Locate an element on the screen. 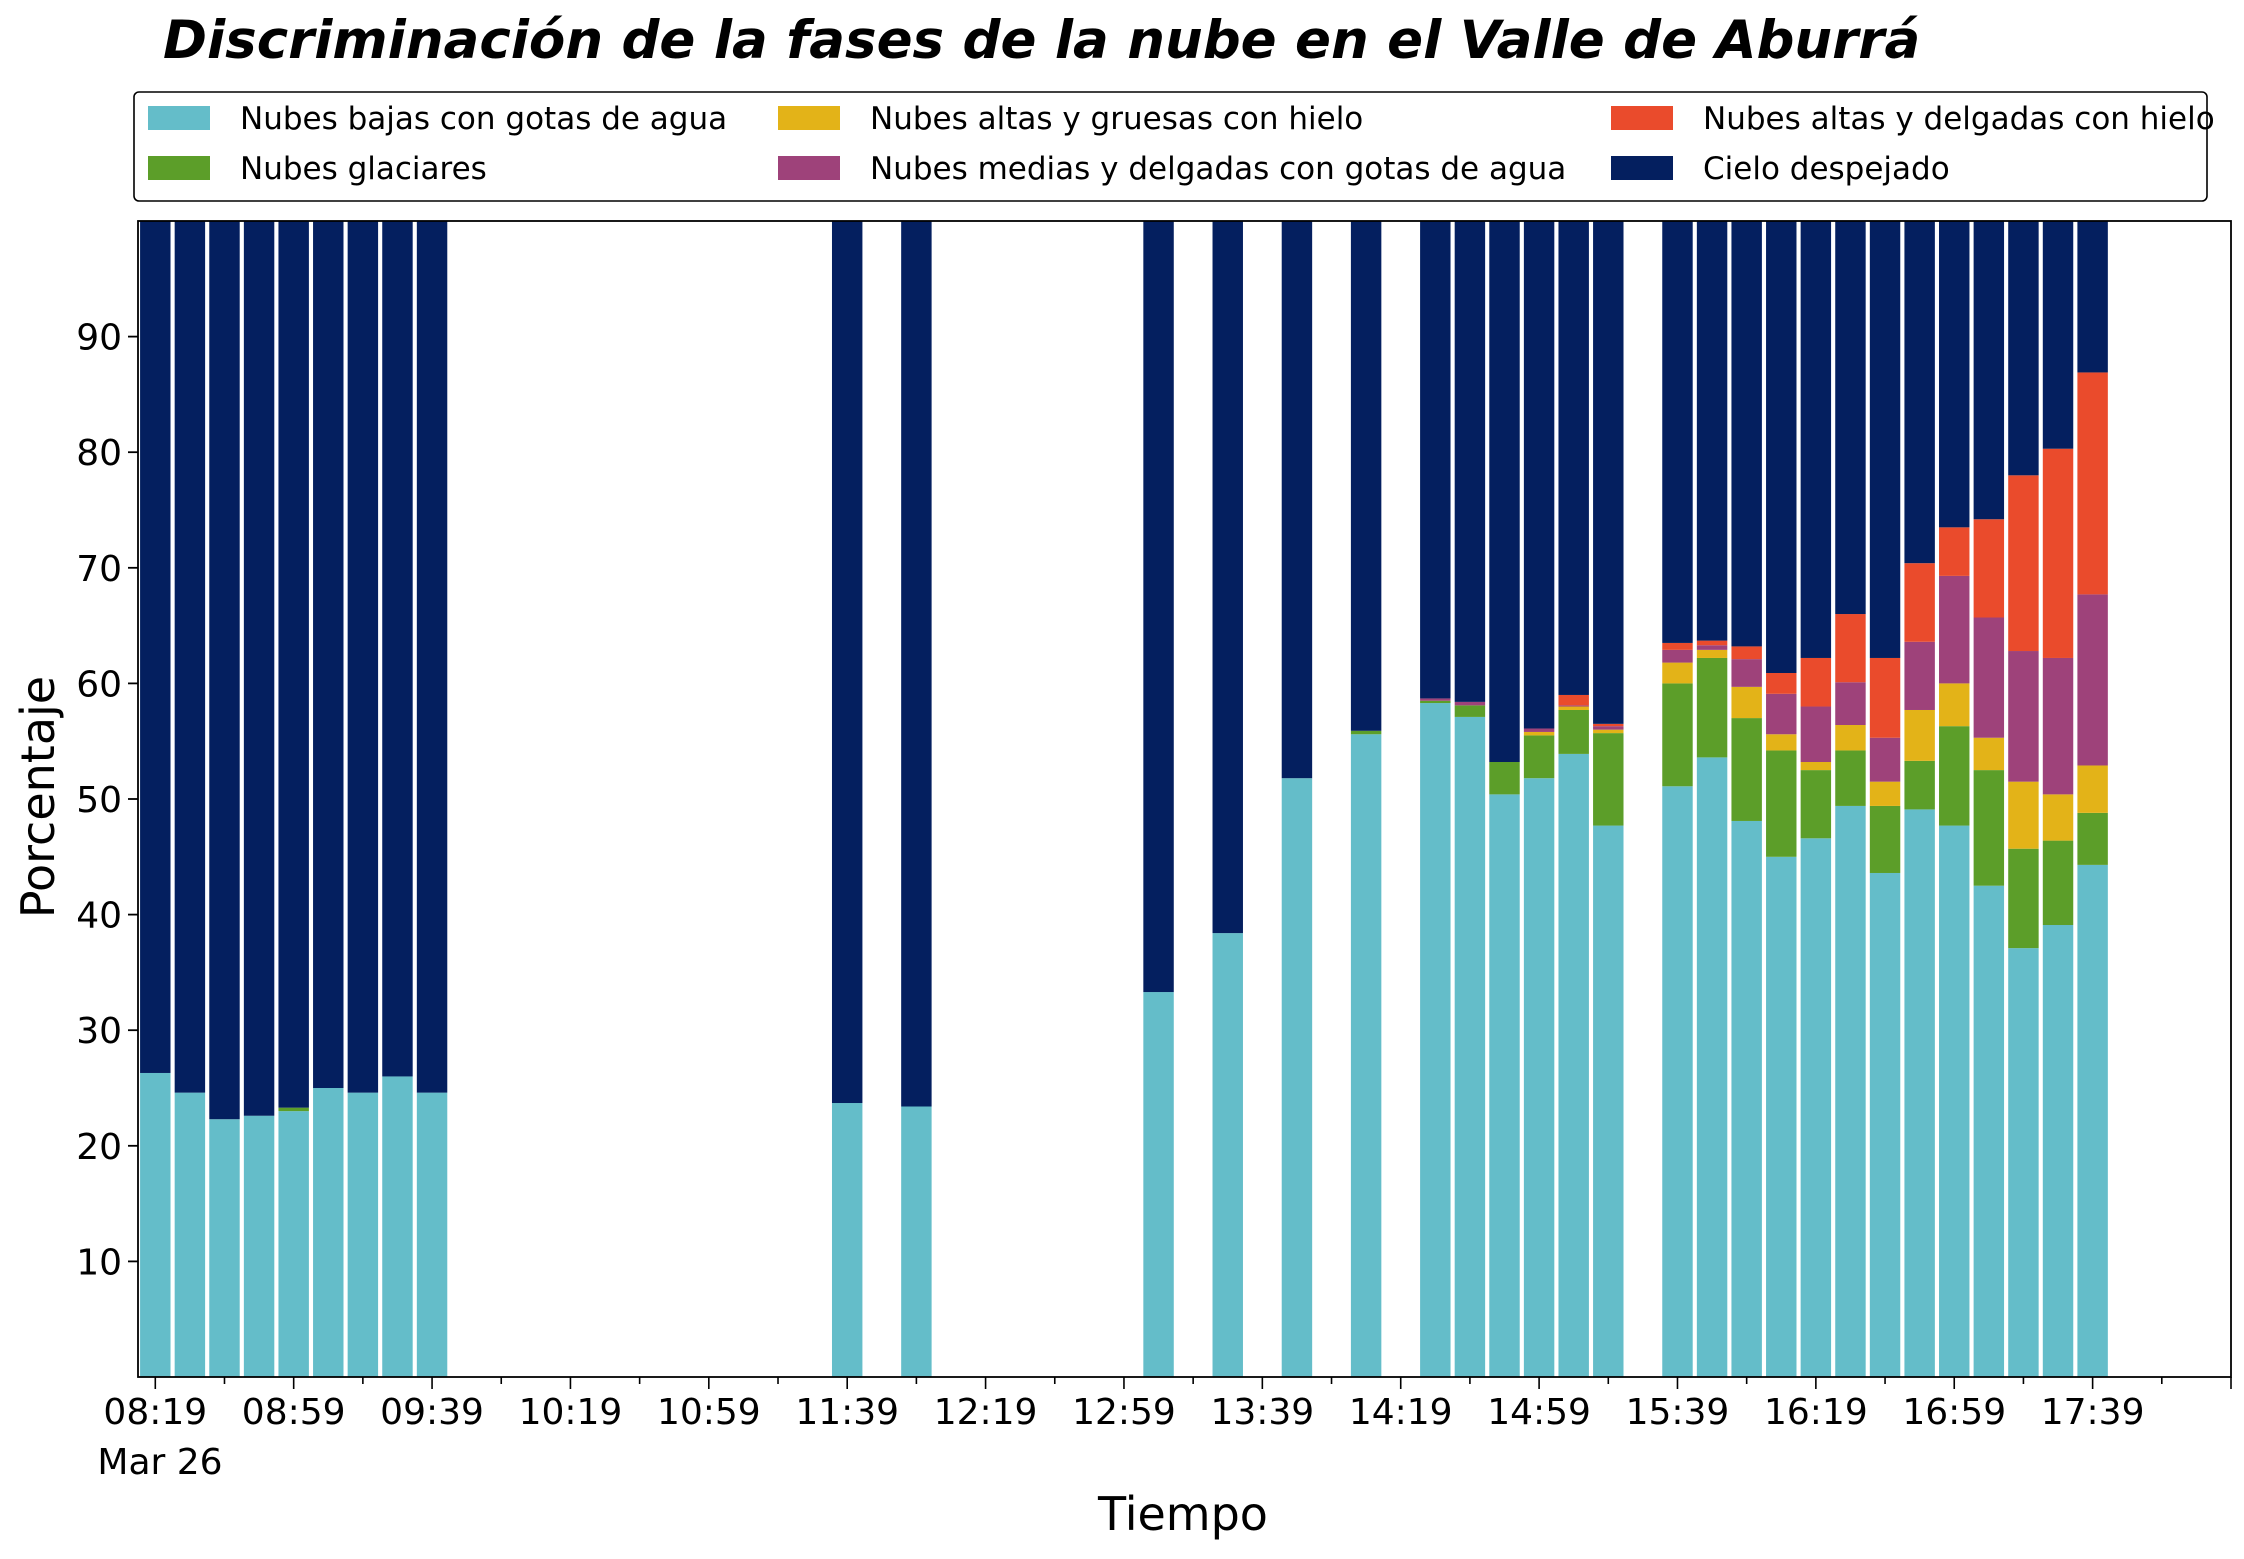 The width and height of the screenshot is (2244, 1559). x-date-label: Mar 26 is located at coordinates (159, 1462).